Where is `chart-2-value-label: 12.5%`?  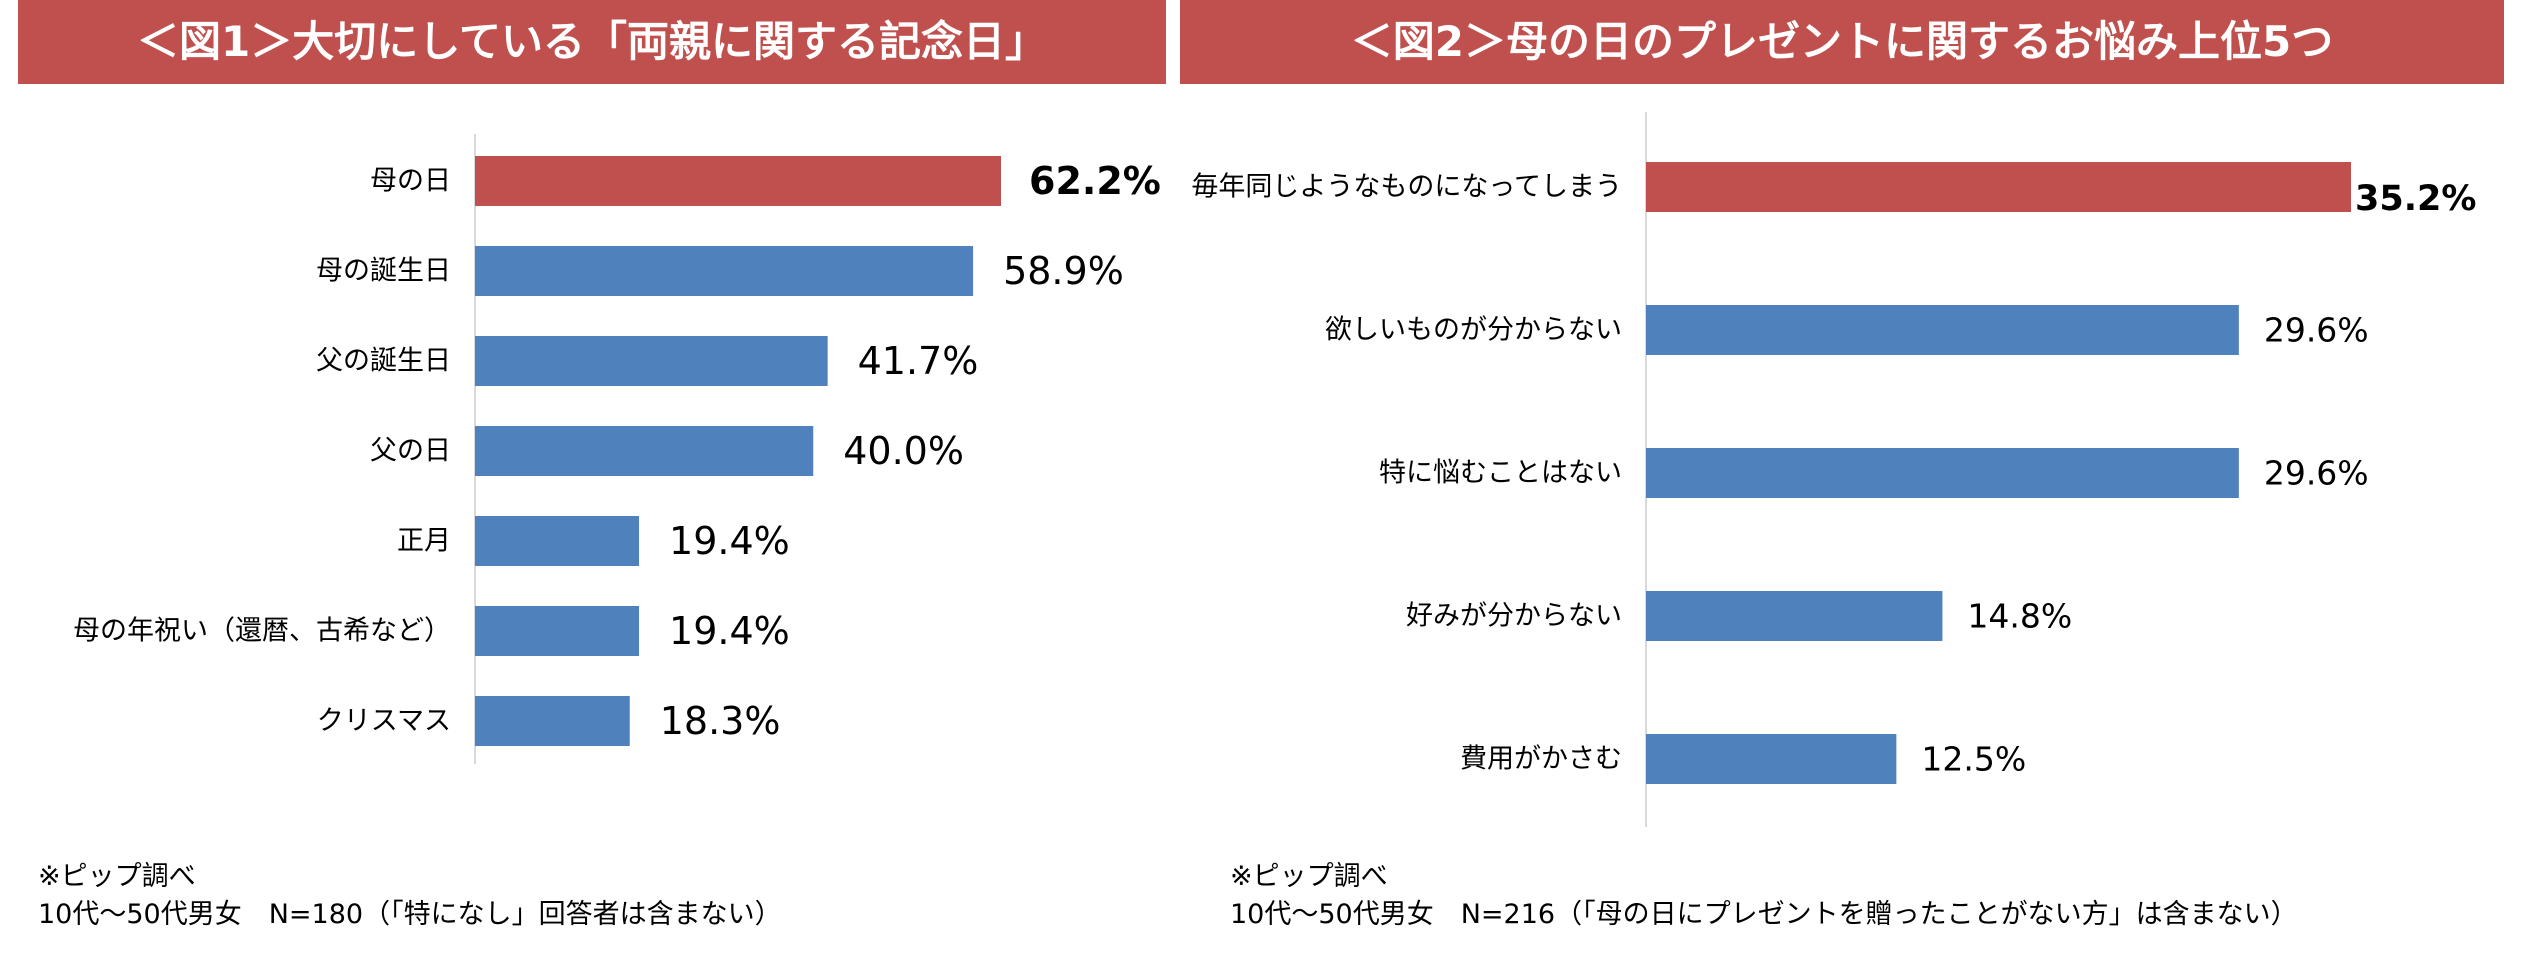
chart-2-value-label: 12.5% is located at coordinates (1973, 759).